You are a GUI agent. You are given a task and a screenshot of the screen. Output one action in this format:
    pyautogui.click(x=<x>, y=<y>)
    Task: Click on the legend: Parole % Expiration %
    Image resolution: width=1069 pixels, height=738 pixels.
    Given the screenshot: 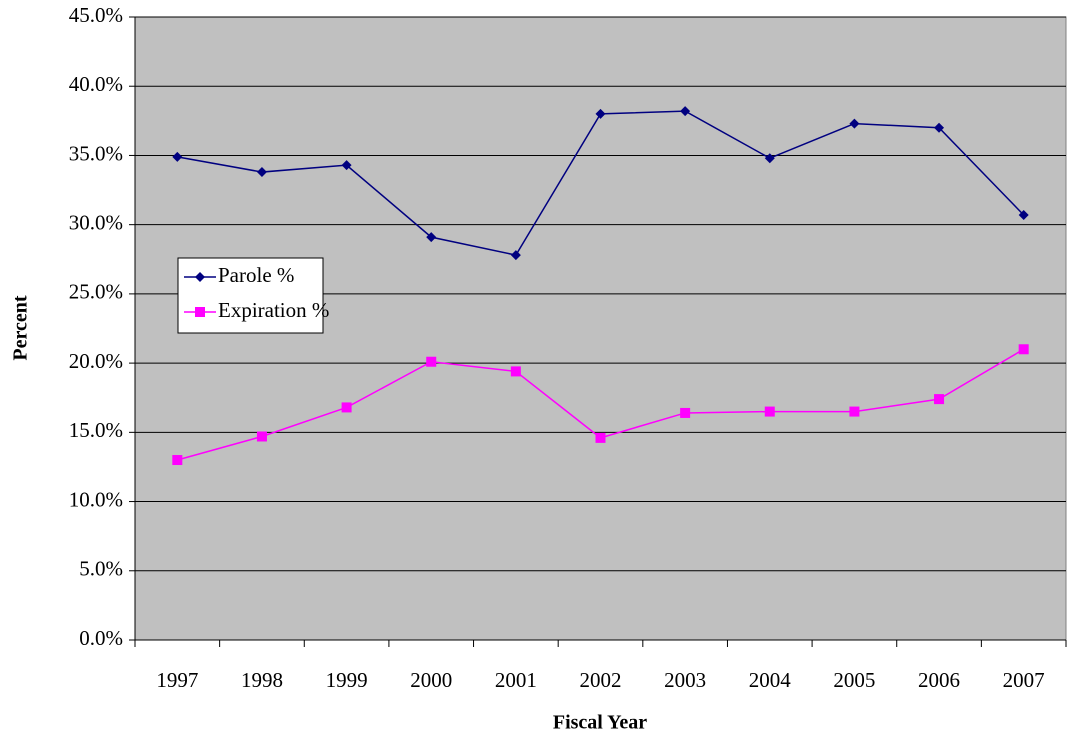 What is the action you would take?
    pyautogui.click(x=253, y=295)
    